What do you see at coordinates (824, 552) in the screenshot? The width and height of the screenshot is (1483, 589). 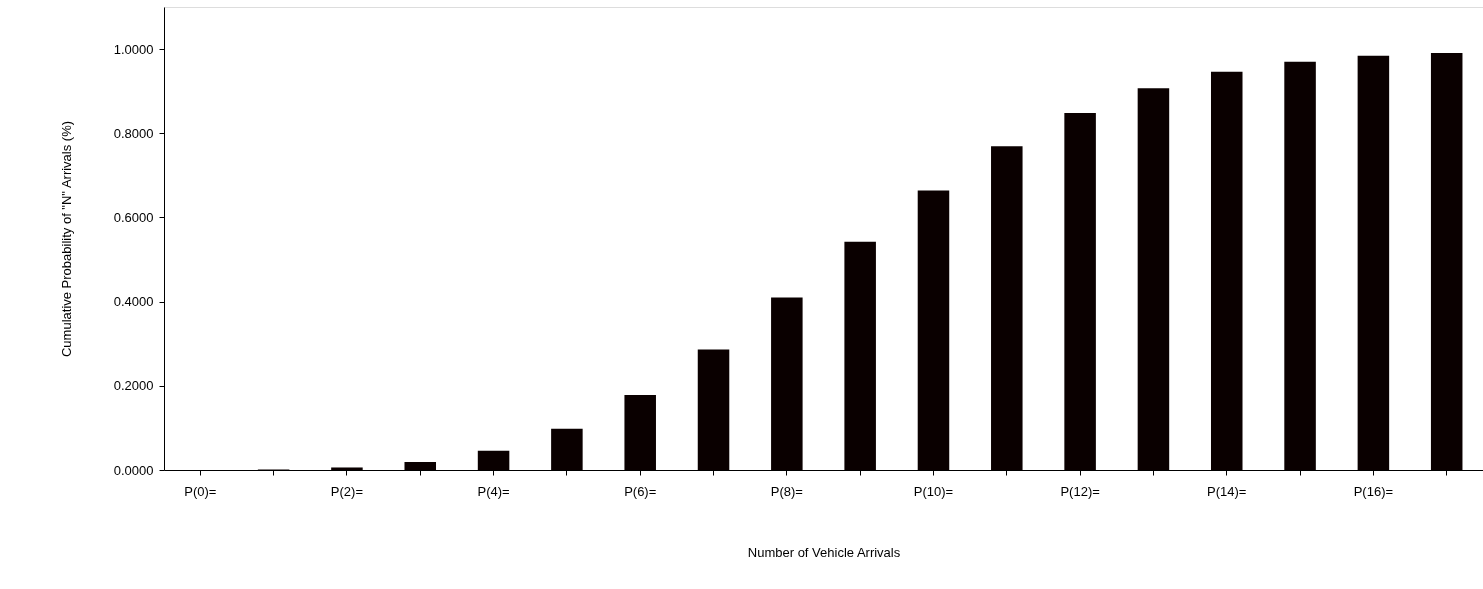 I see `x-axis-title: Number of Vehicle Arrivals` at bounding box center [824, 552].